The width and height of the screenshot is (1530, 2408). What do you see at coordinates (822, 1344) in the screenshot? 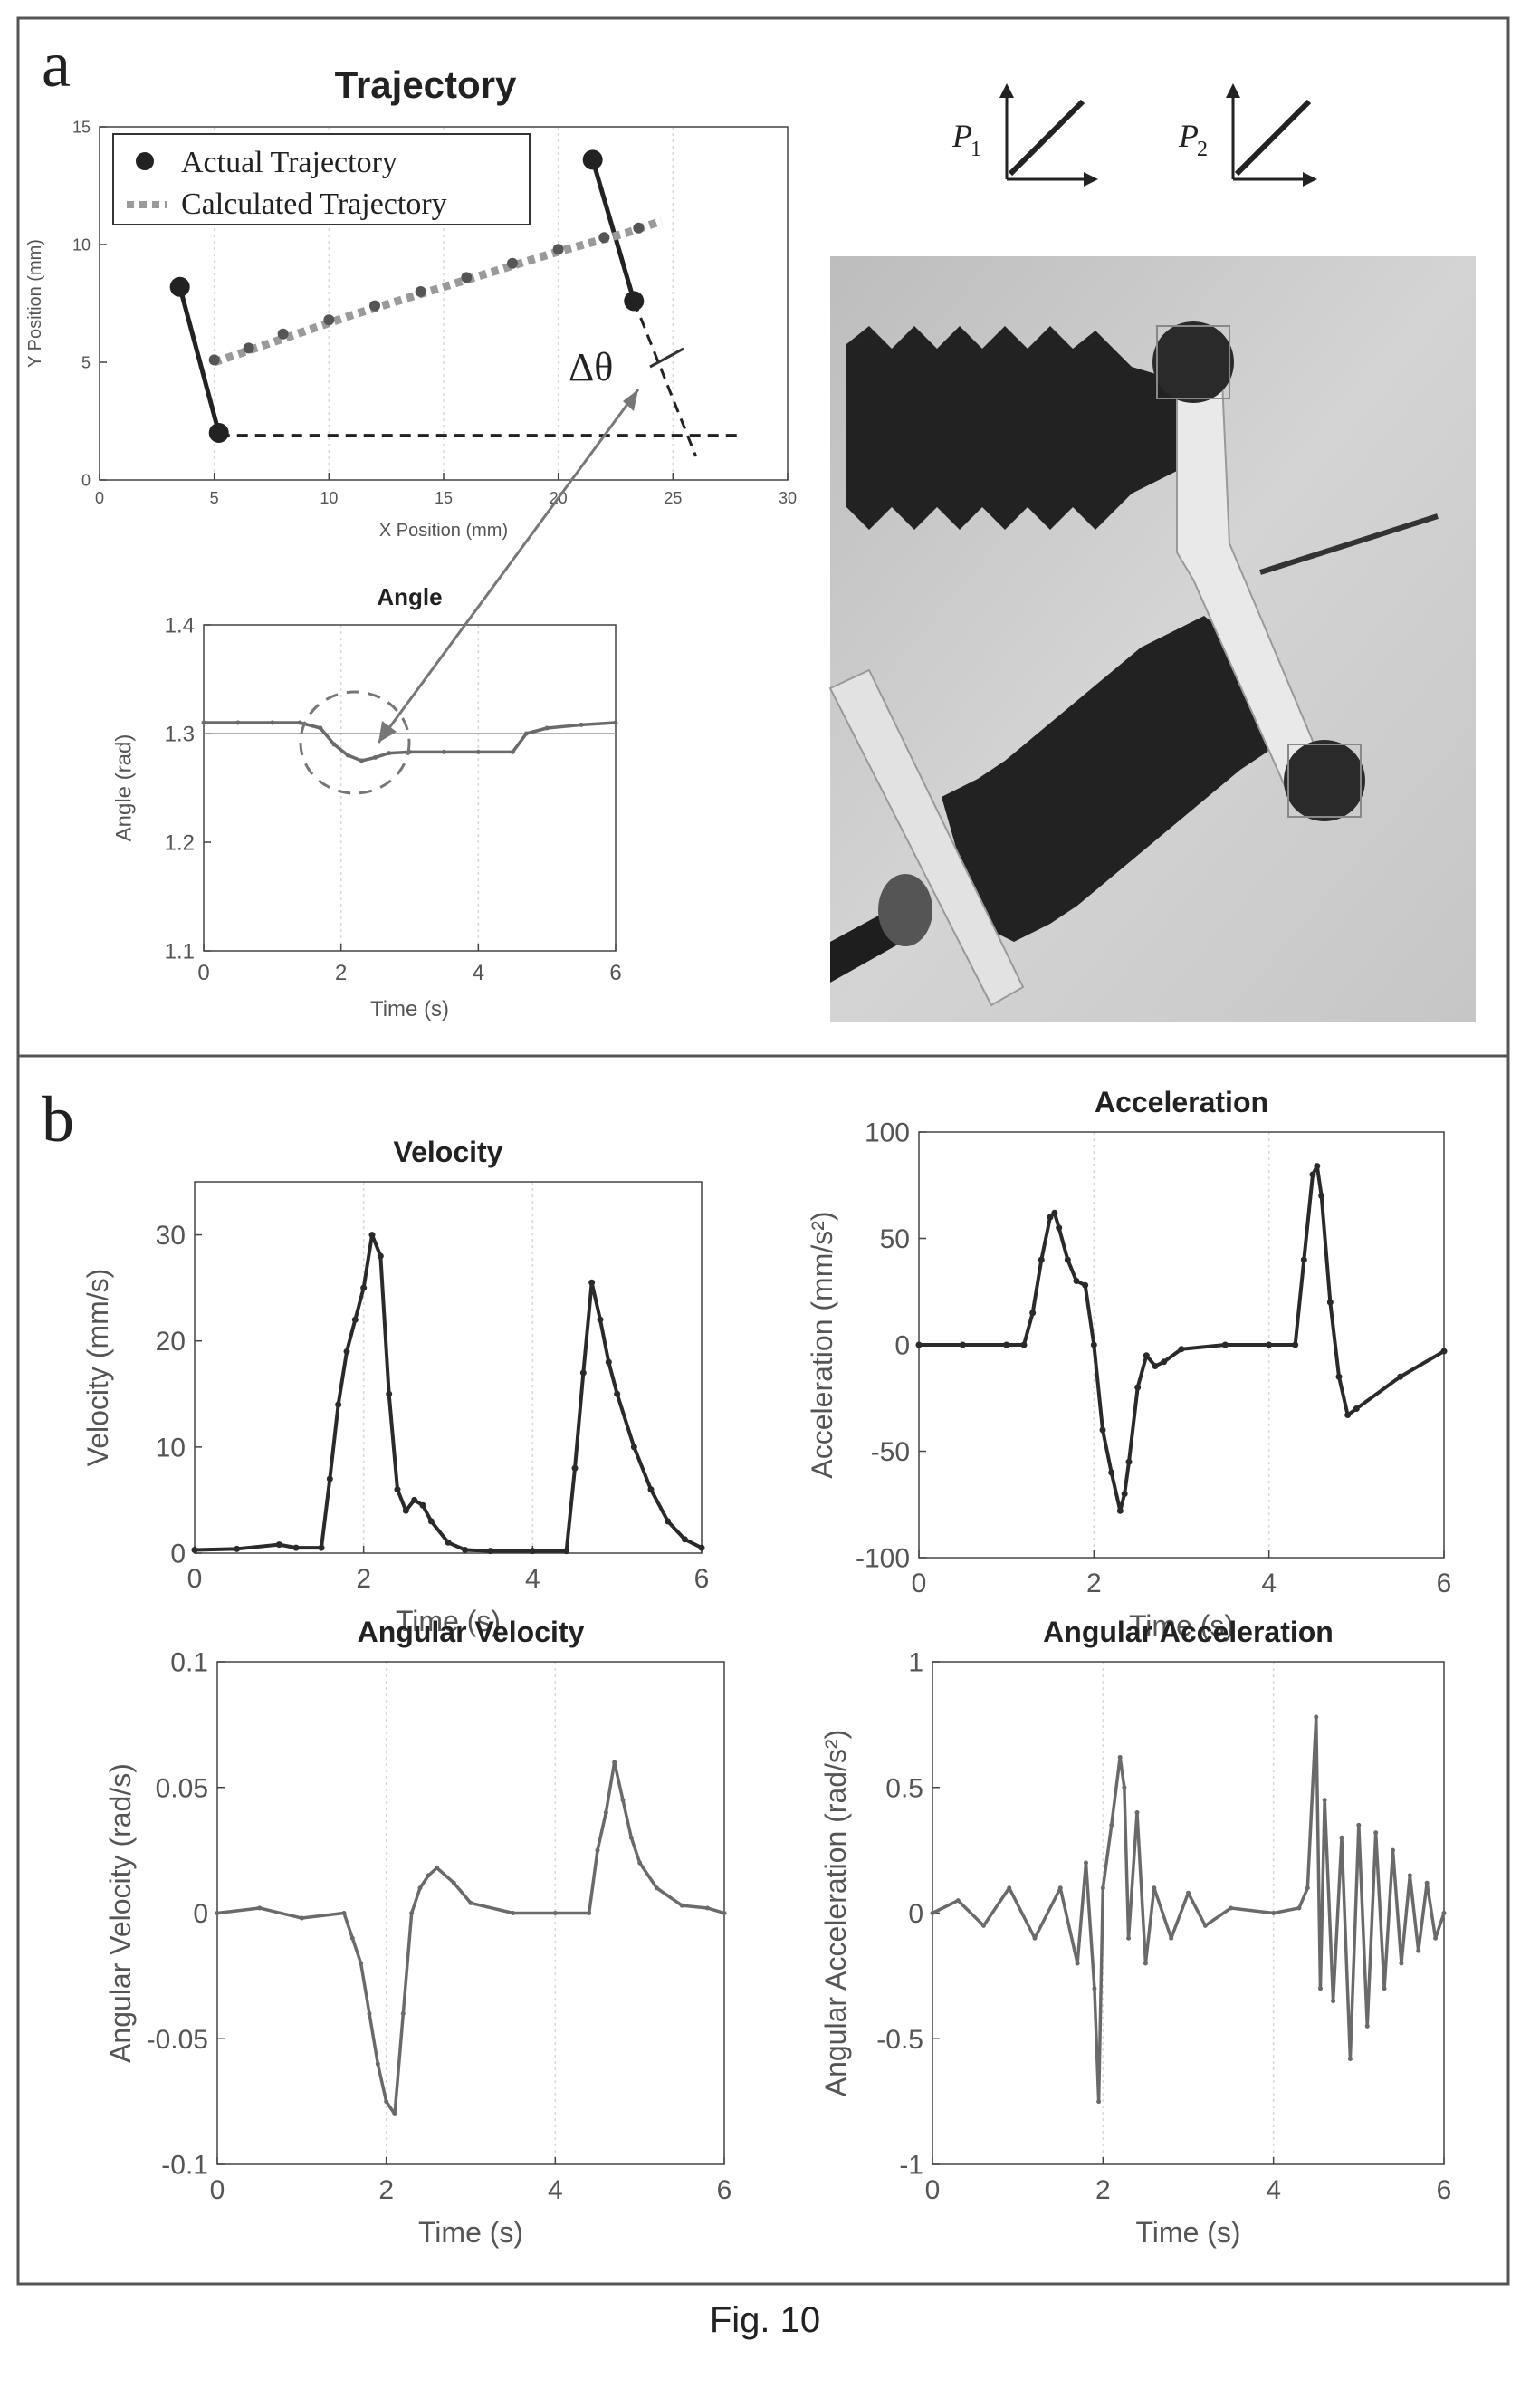
I see `y-axis-label: Acceleration (mm/s²)` at bounding box center [822, 1344].